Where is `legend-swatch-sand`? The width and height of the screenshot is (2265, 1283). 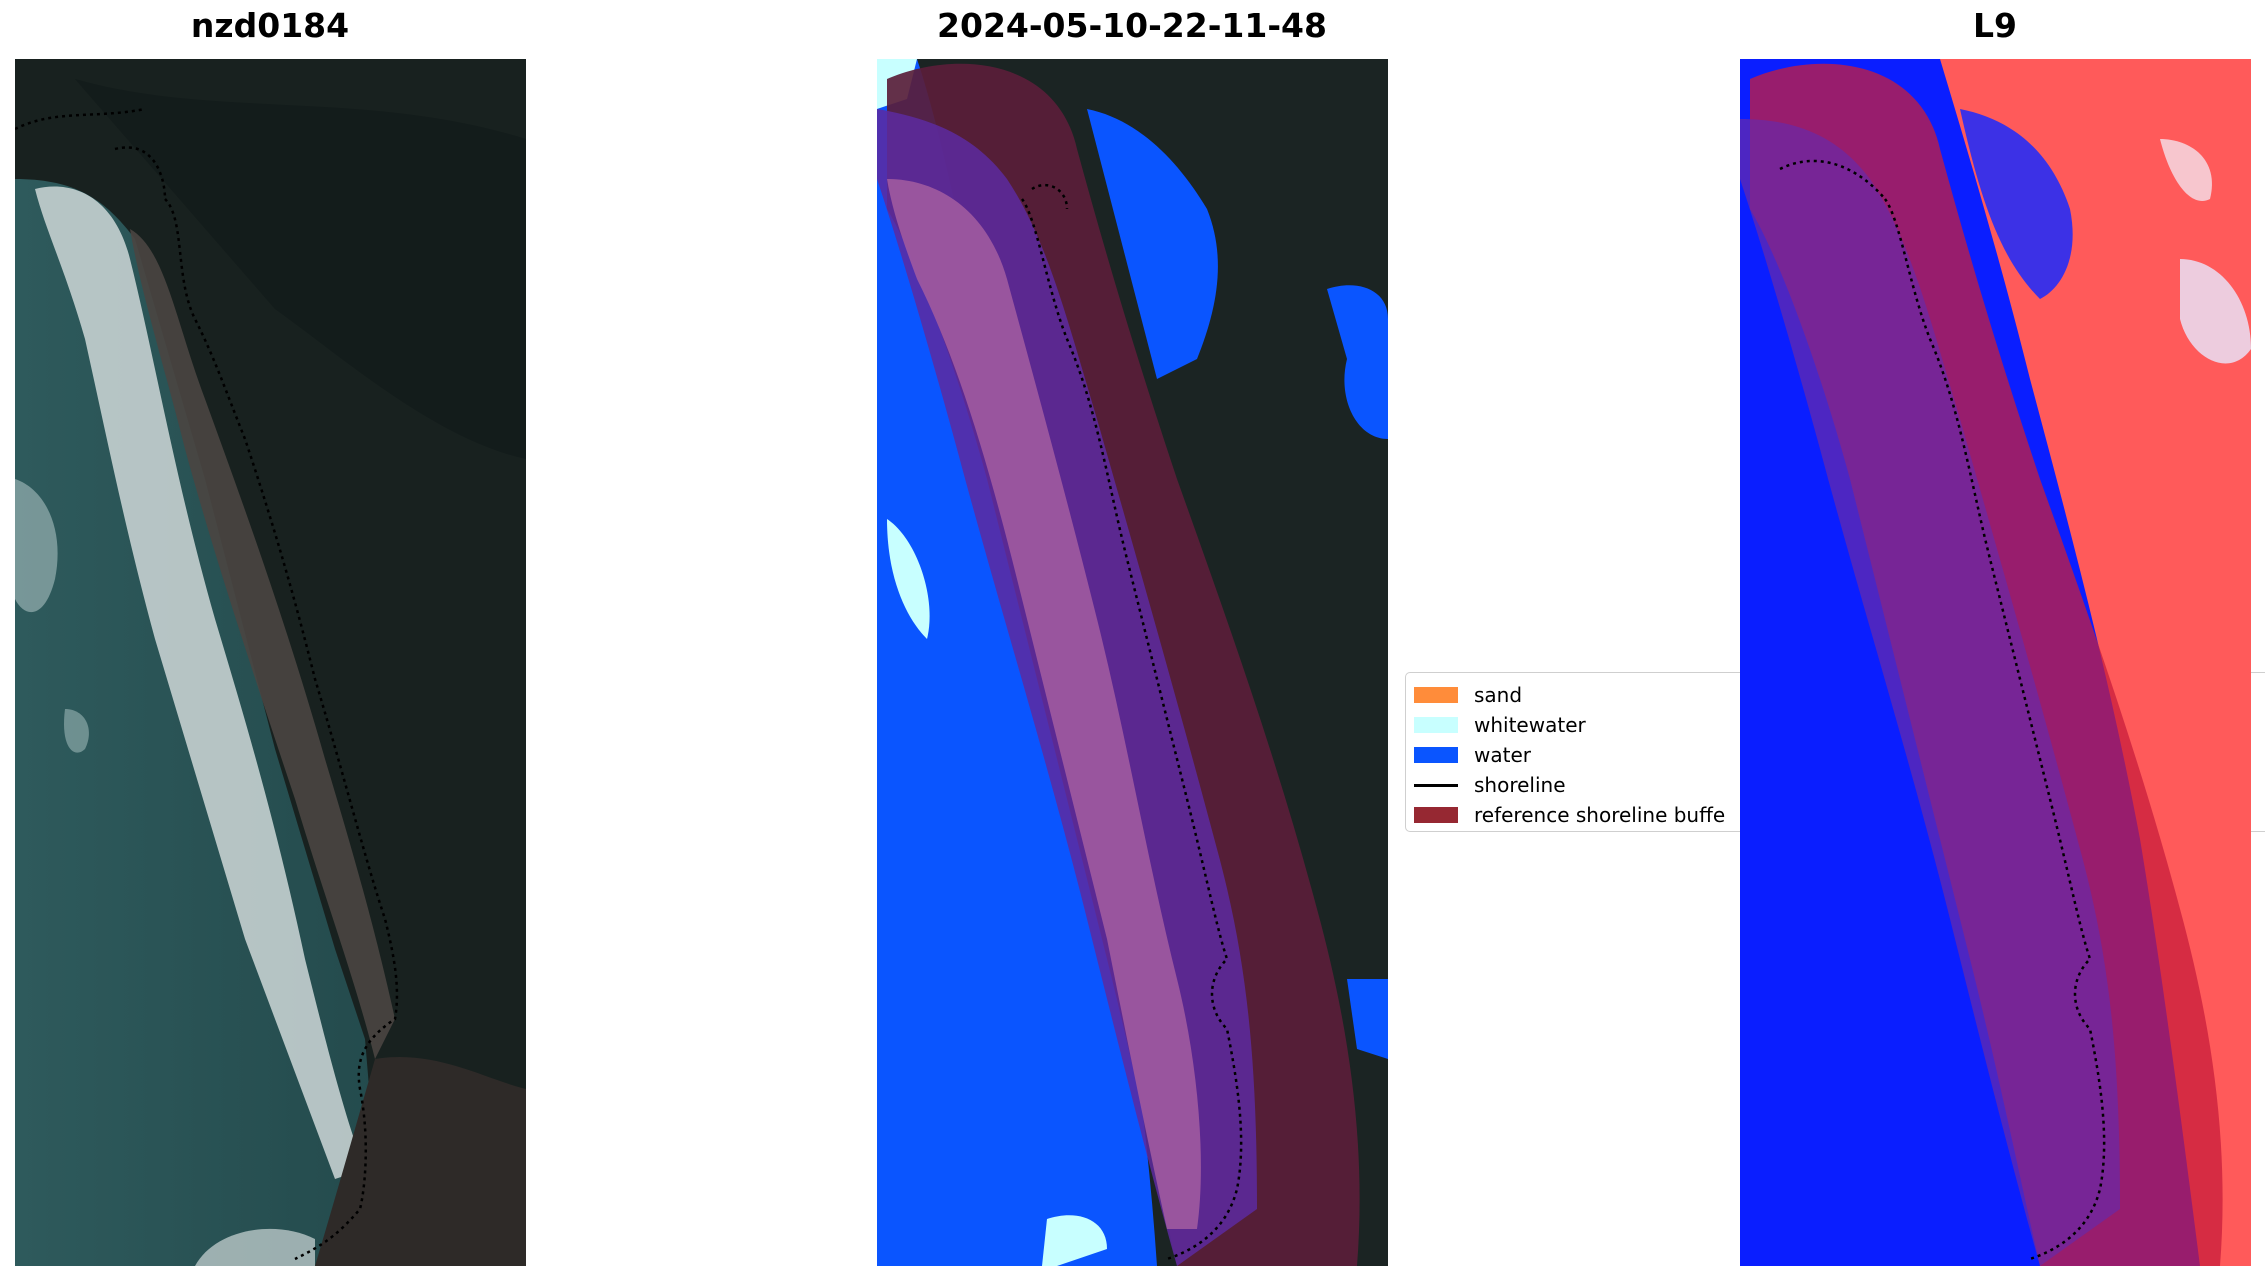
legend-swatch-sand is located at coordinates (1436, 695).